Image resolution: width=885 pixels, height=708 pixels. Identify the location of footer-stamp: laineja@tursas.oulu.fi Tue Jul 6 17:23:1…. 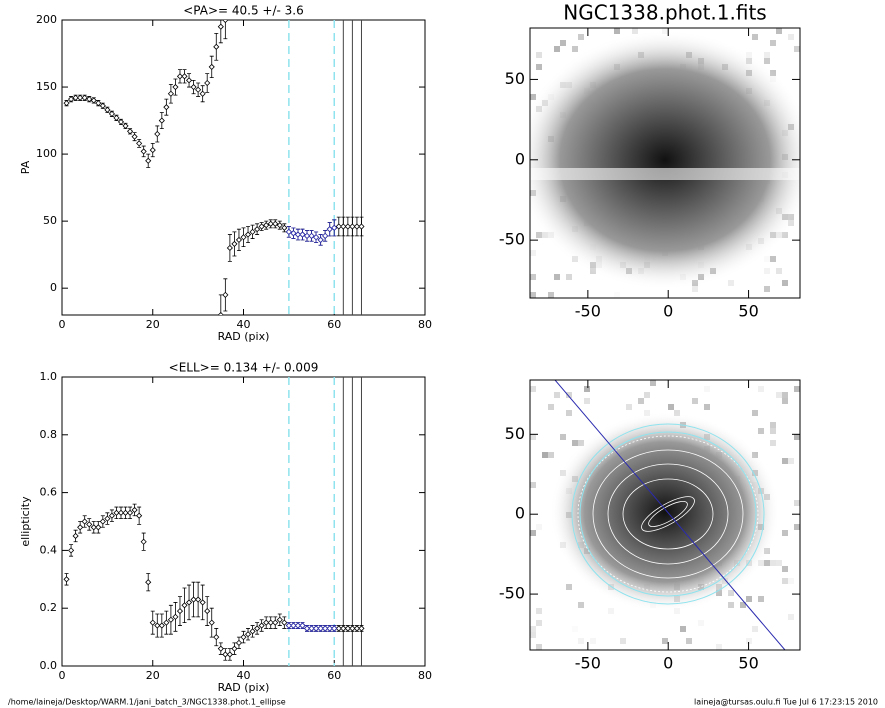
(786, 702).